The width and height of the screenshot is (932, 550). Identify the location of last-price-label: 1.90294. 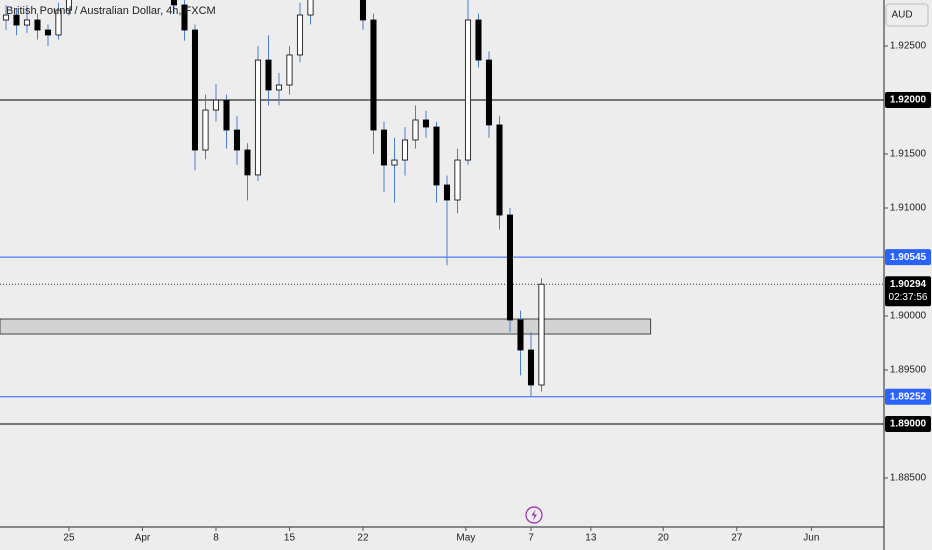
(908, 284).